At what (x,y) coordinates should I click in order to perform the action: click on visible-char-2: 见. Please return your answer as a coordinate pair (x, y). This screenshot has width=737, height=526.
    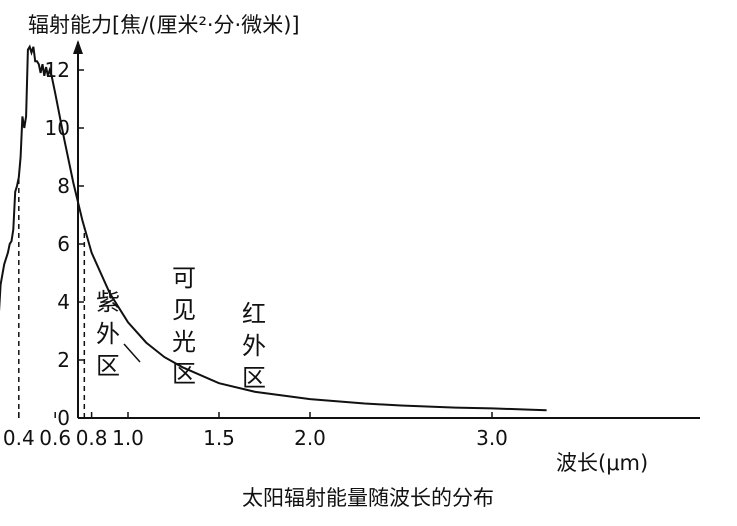
    Looking at the image, I should click on (184, 310).